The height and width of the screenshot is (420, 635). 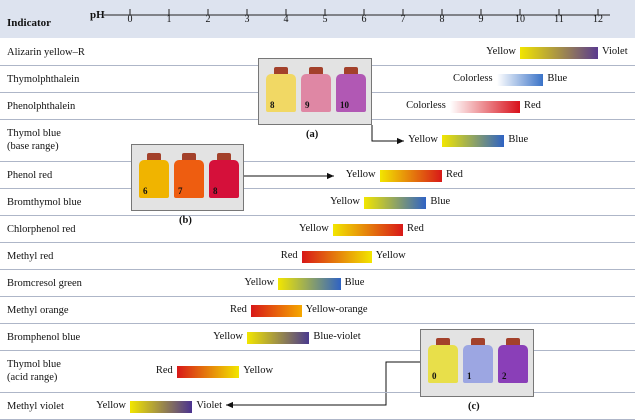 I want to click on indicator-name: Bromcresol green, so click(x=44, y=283).